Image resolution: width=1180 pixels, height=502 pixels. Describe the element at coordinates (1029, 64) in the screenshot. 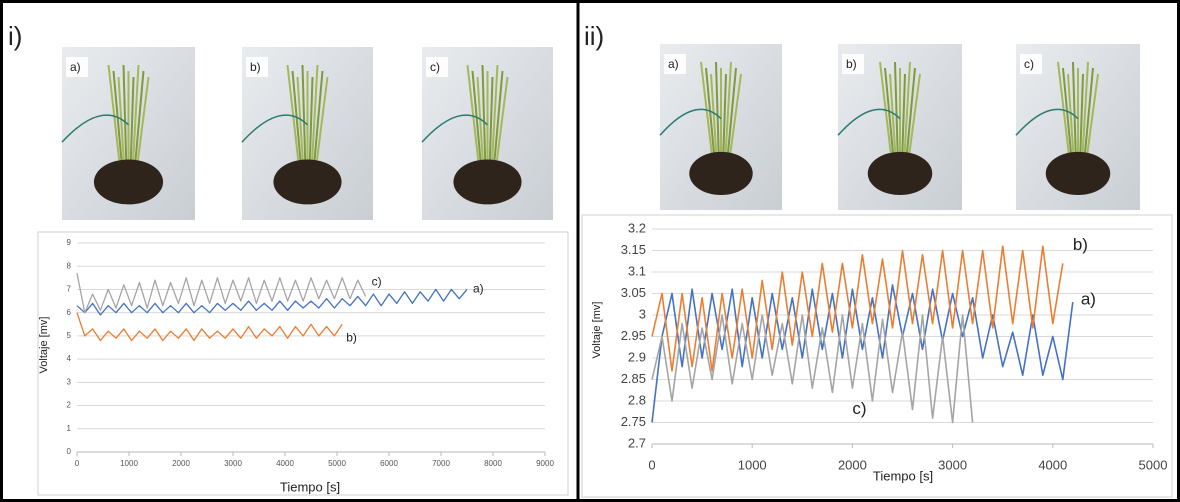

I see `photo-label: c)` at that location.